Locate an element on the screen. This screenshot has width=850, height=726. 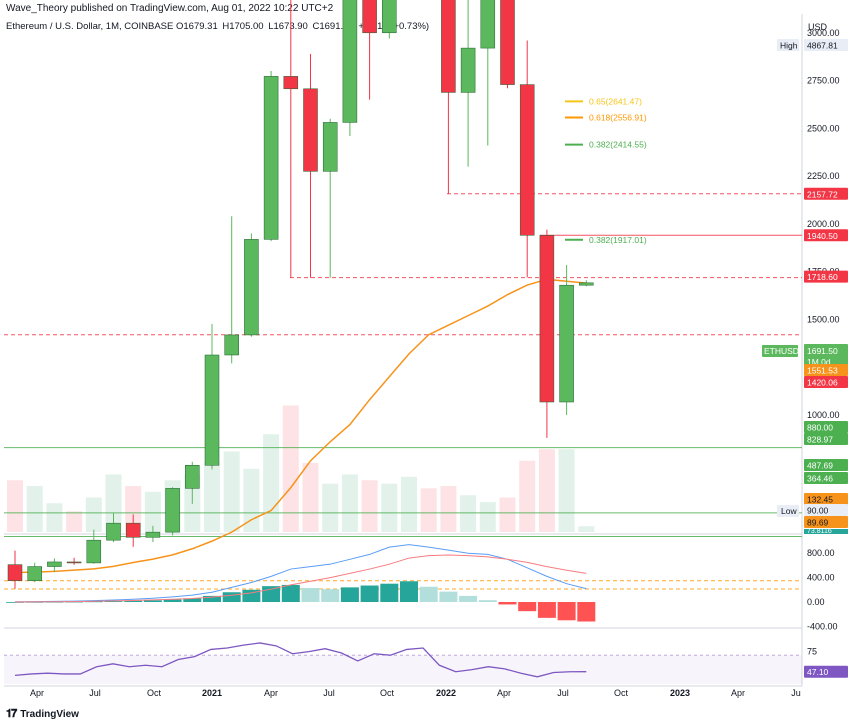
time-tick-label: Jul is located at coordinates (95, 693).